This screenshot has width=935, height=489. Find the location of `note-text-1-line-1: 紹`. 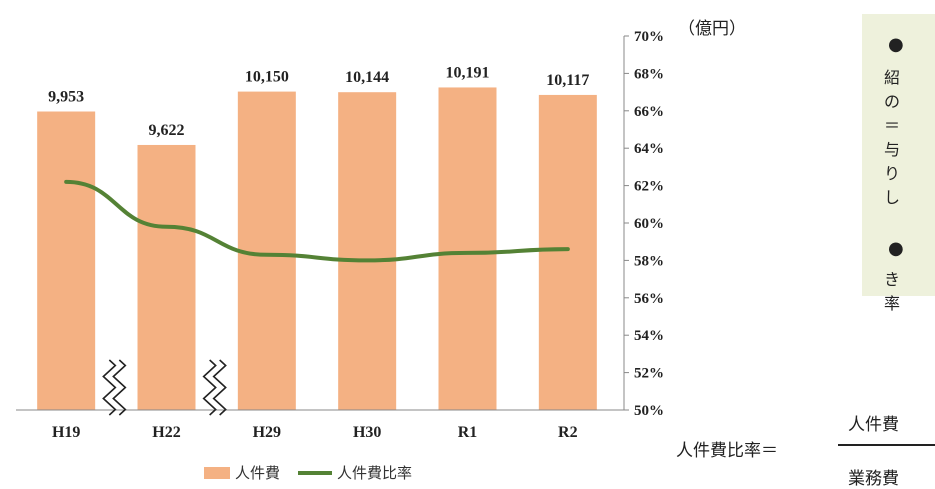

note-text-1-line-1: 紹 is located at coordinates (892, 78).